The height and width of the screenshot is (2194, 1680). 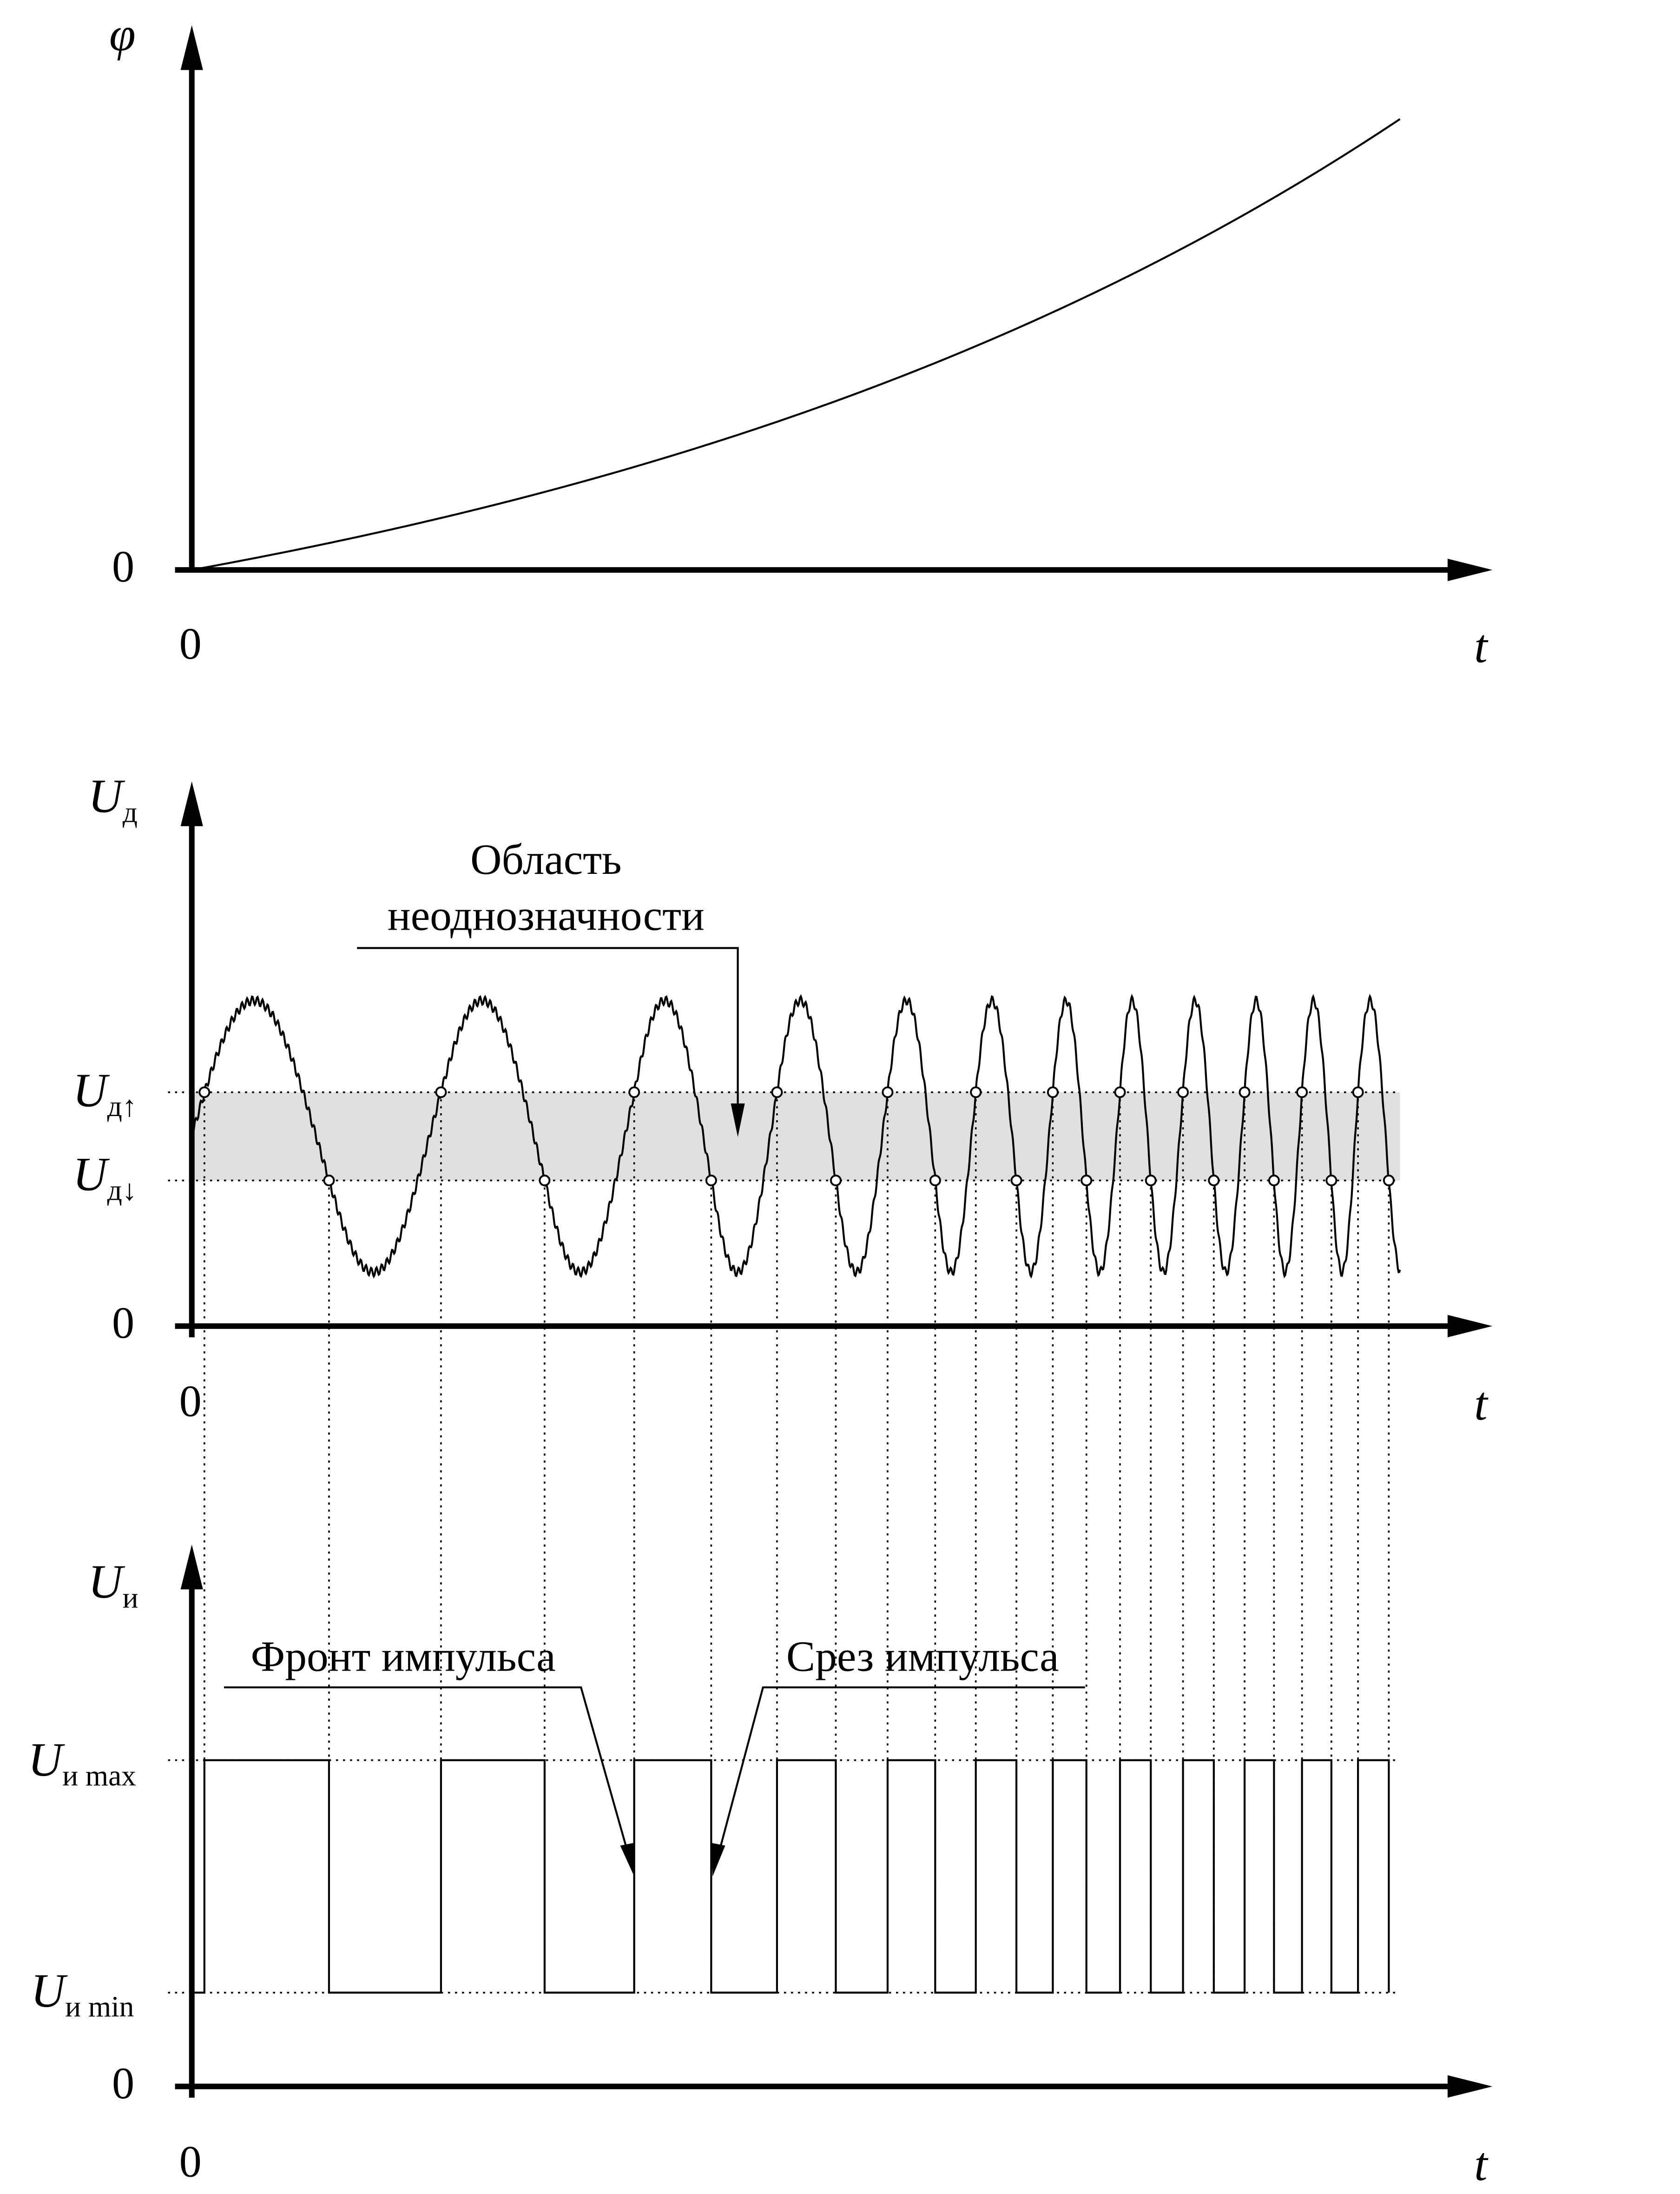 What do you see at coordinates (796, 344) in the screenshot?
I see `phase-curve` at bounding box center [796, 344].